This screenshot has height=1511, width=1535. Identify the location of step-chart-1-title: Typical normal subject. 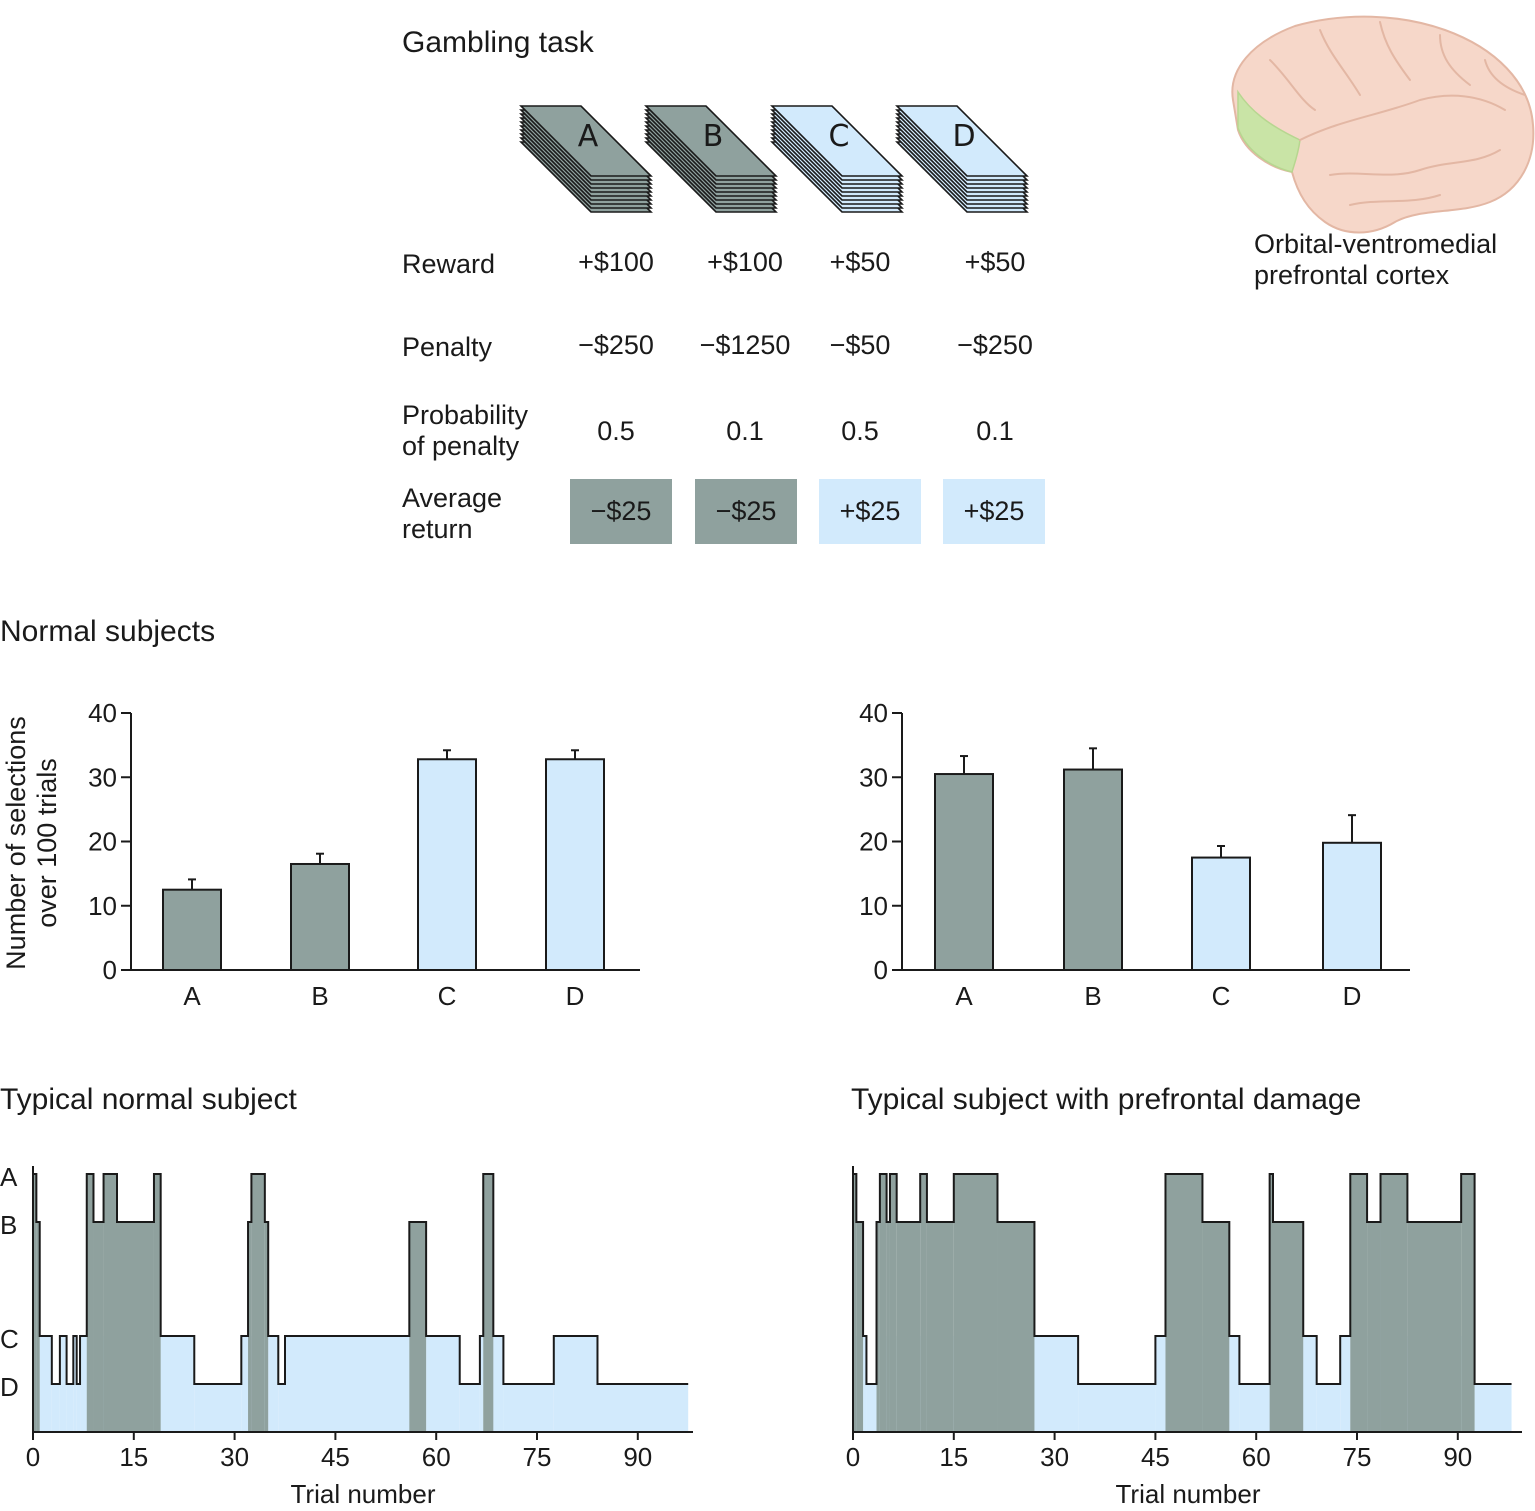
(148, 1099).